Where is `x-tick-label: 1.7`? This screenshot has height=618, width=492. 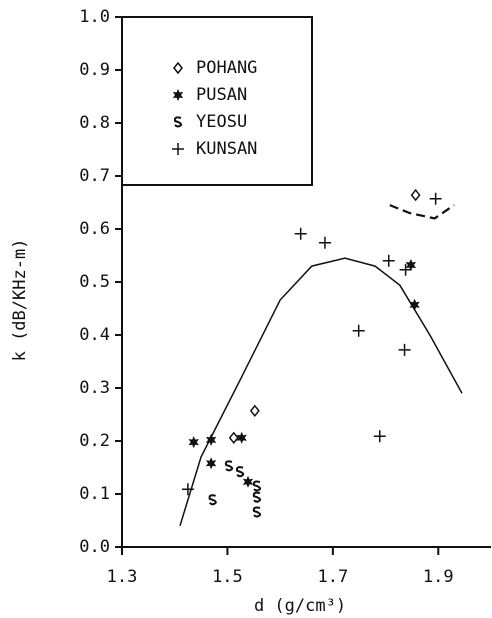
x-tick-label: 1.7 is located at coordinates (332, 577).